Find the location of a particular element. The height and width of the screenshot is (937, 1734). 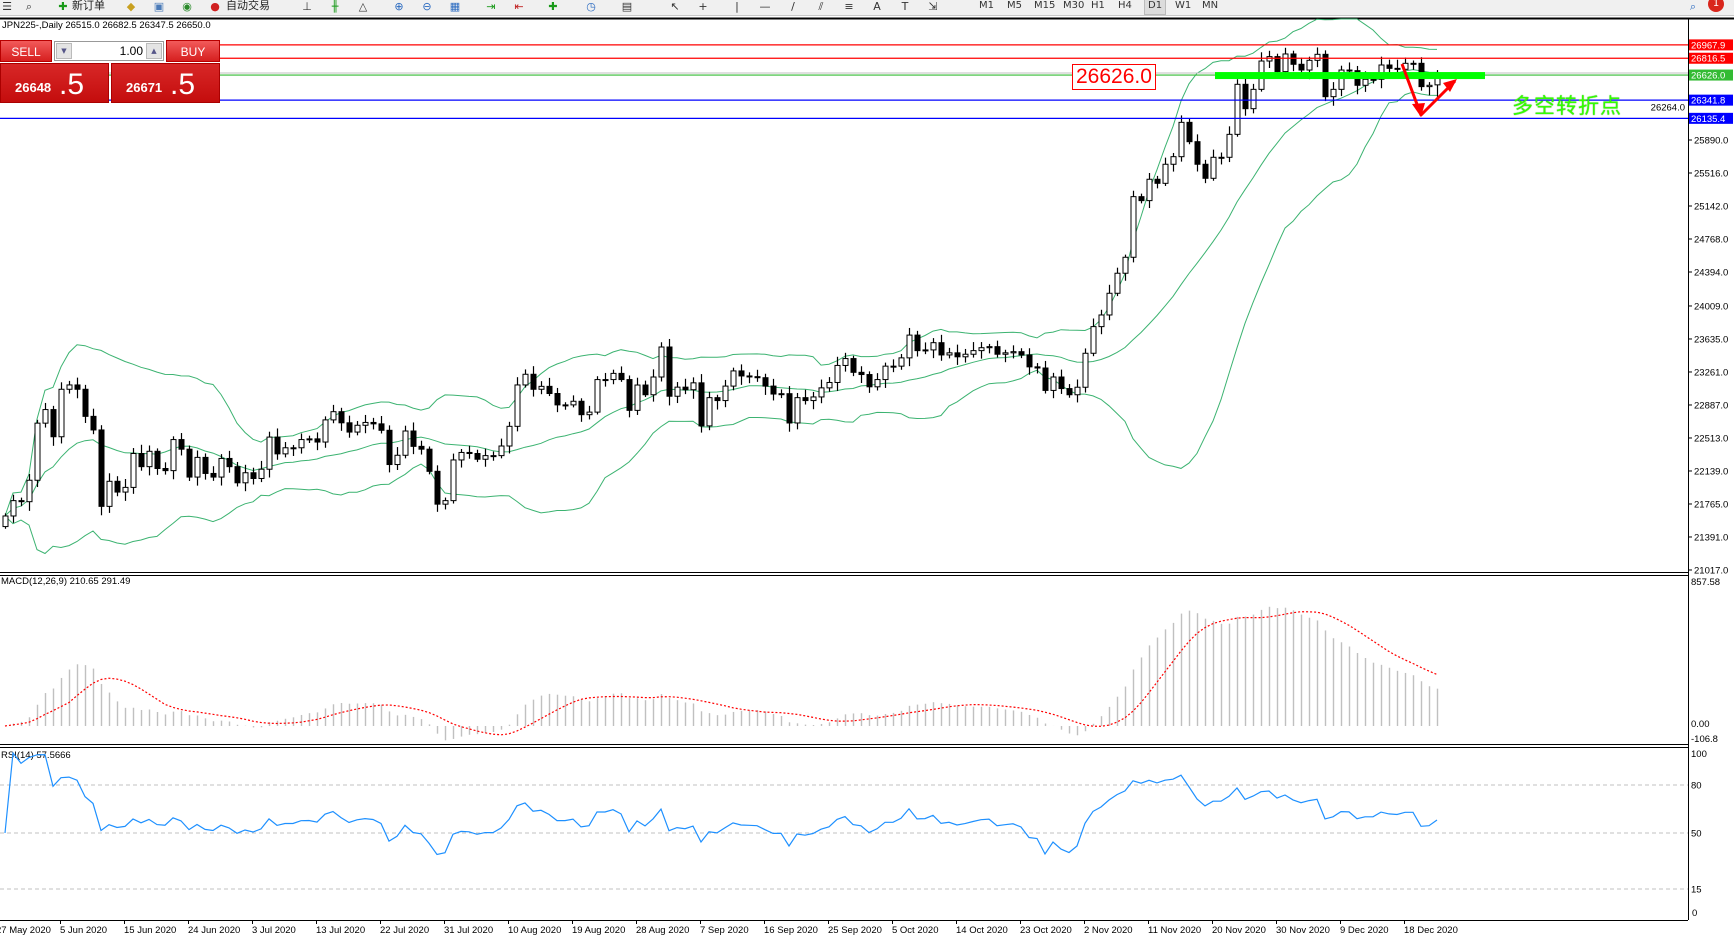

timeframe-m1: M1 is located at coordinates (986, 5).